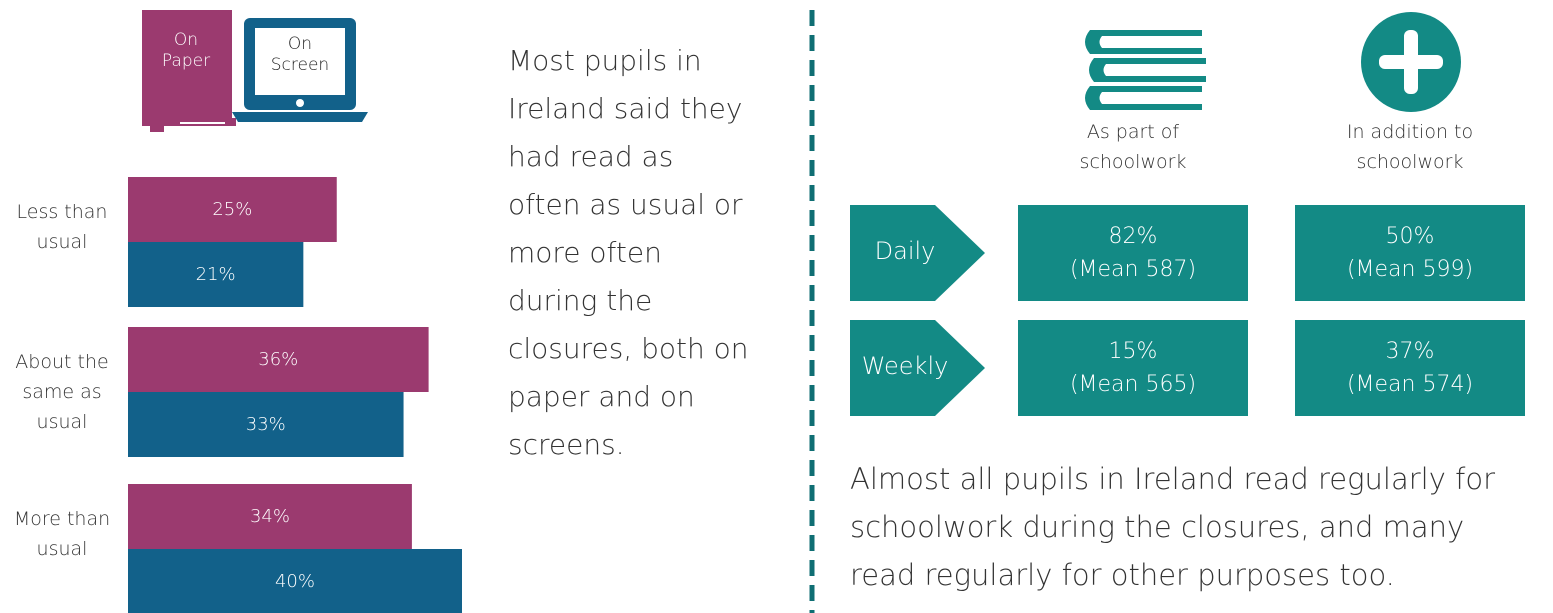 Image resolution: width=1553 pixels, height=613 pixels. I want to click on row-label: Daily, so click(905, 251).